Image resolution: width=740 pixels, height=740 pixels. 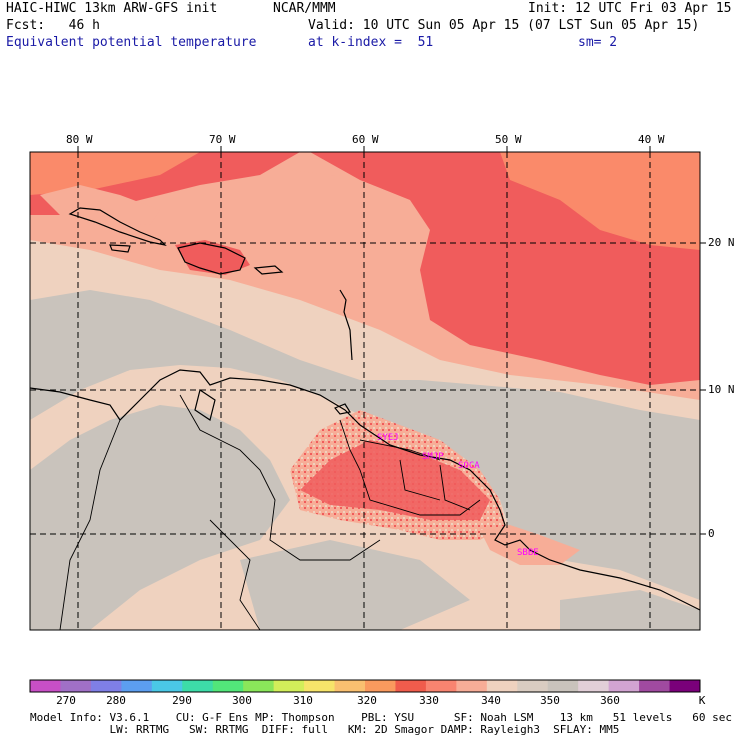 I want to click on colorbar, so click(x=365, y=686).